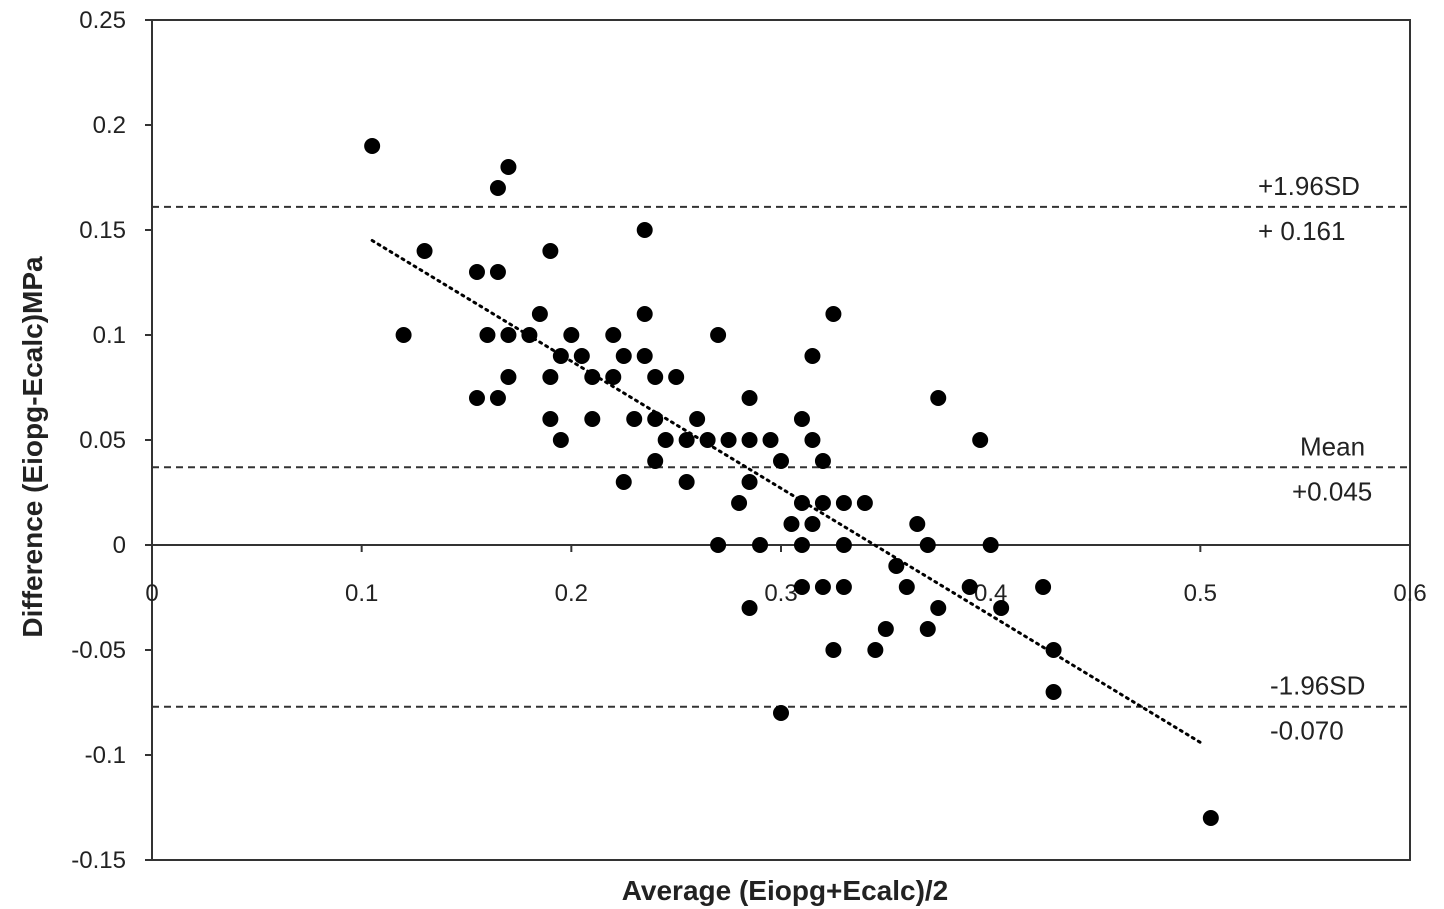  I want to click on reference-label-value: -0.070, so click(1307, 731).